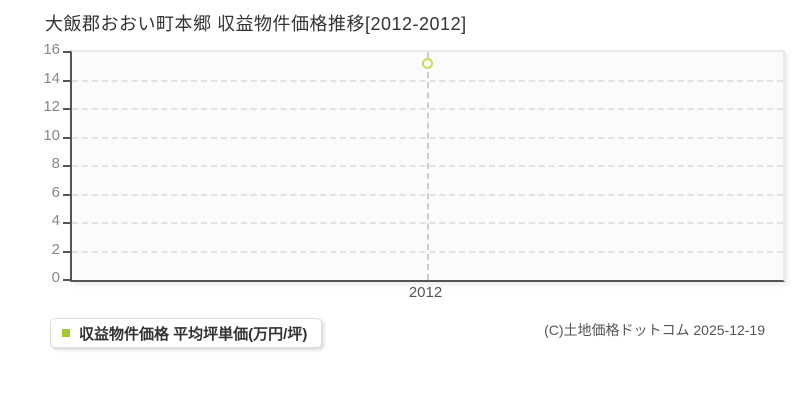  I want to click on y-tick-label: 14, so click(51, 78).